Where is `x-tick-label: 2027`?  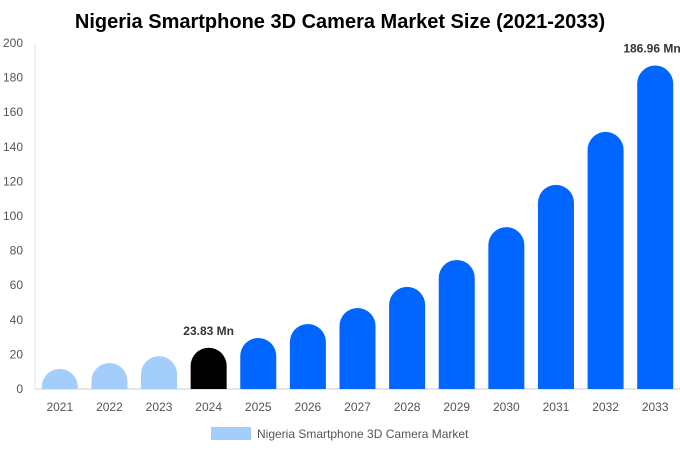 x-tick-label: 2027 is located at coordinates (357, 407).